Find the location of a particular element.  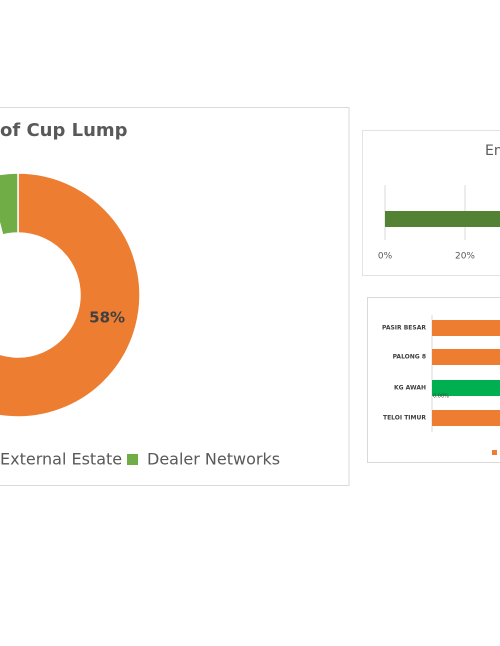

annotation: 0.00% is located at coordinates (441, 397).